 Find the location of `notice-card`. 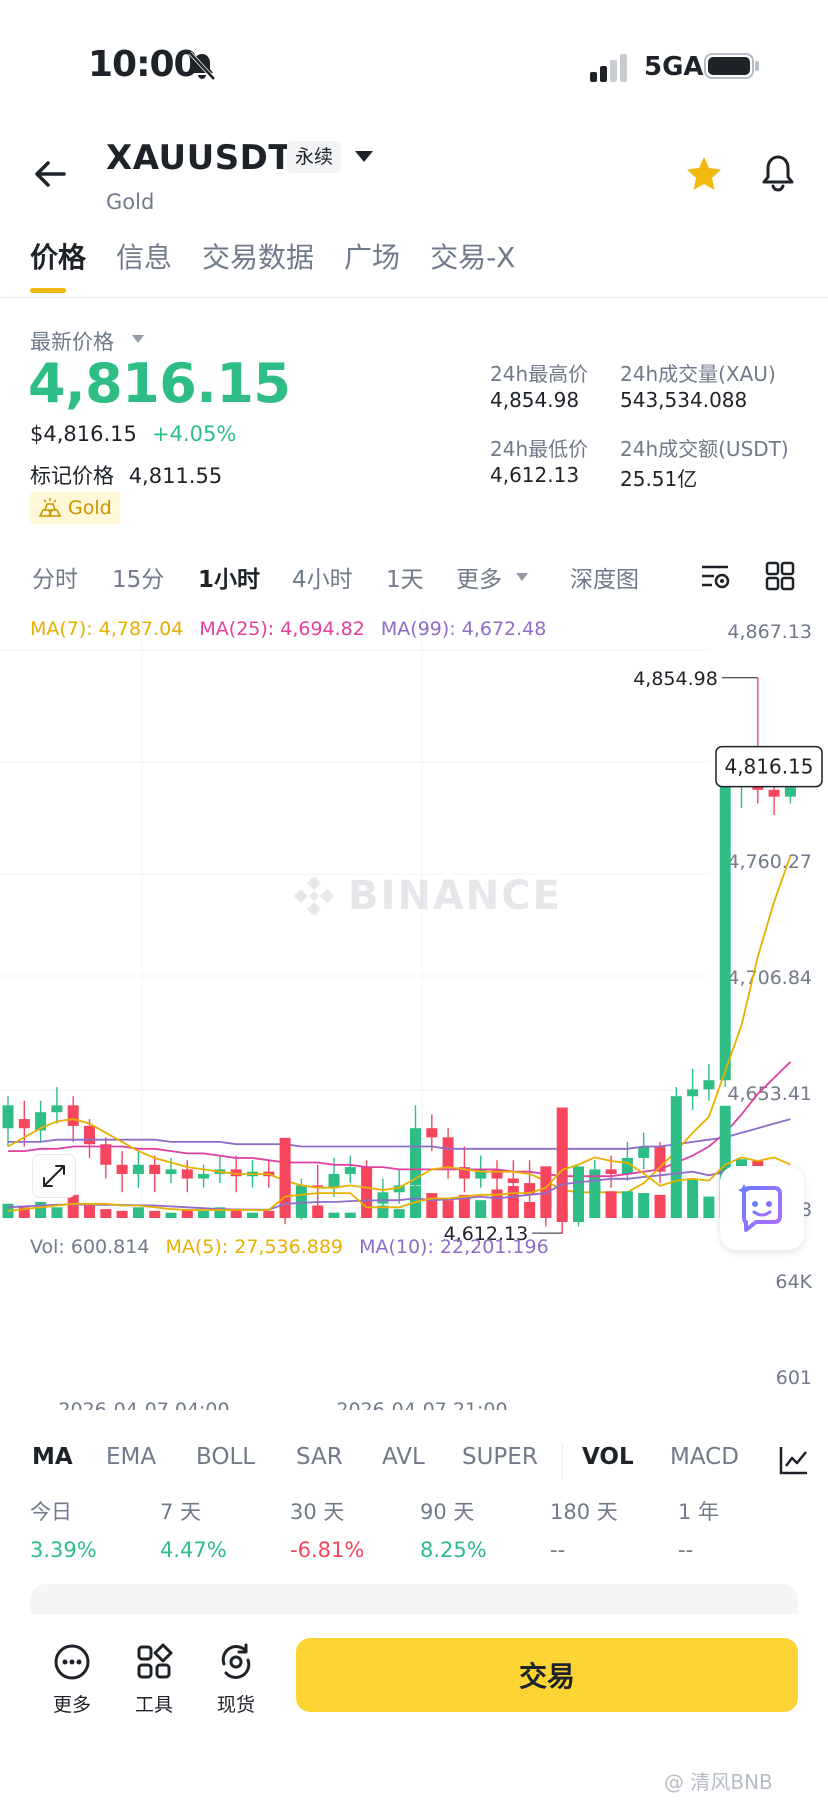

notice-card is located at coordinates (414, 1599).